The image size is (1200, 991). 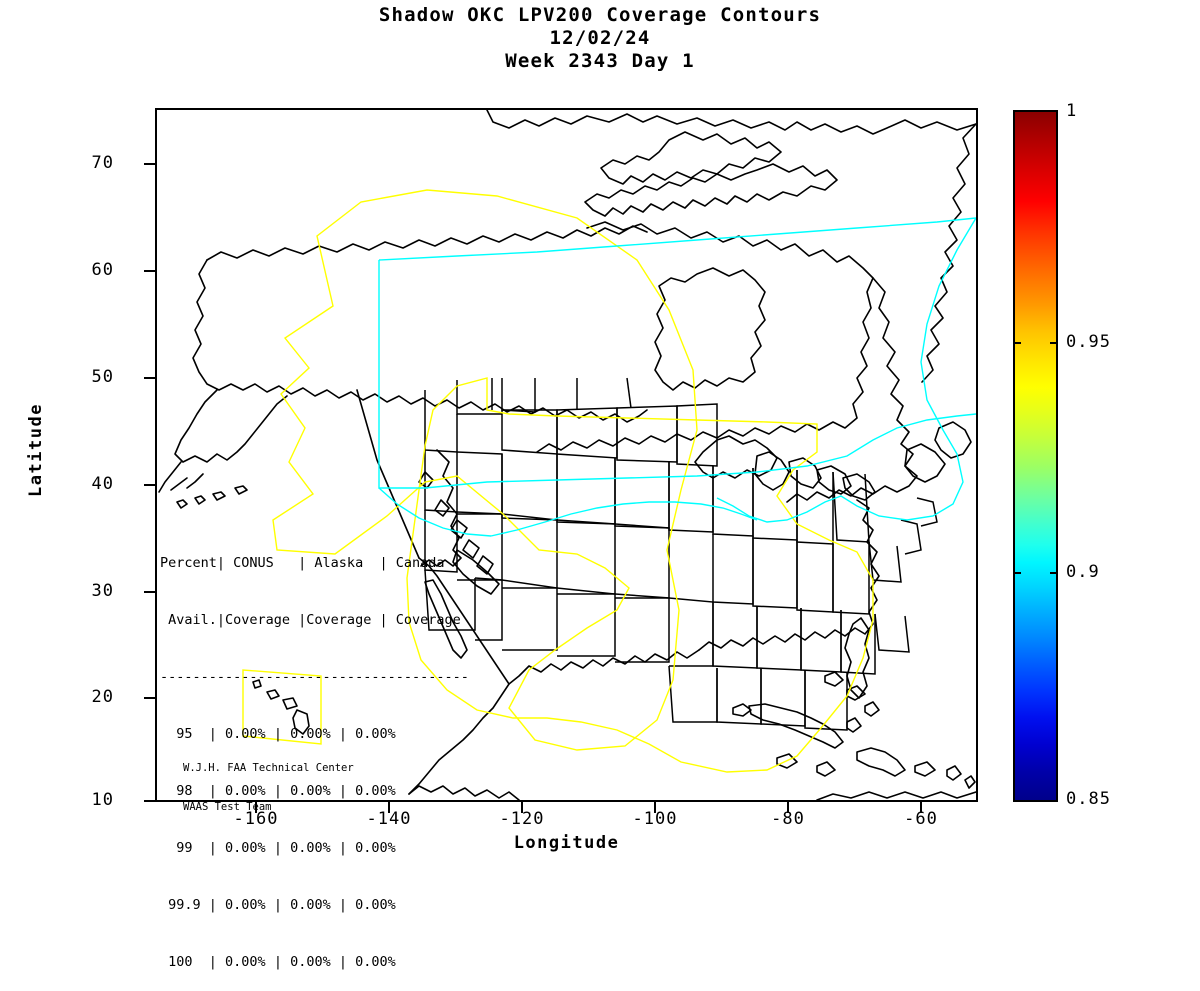 What do you see at coordinates (1088, 799) in the screenshot?
I see `colorbar-label-min: 0.85` at bounding box center [1088, 799].